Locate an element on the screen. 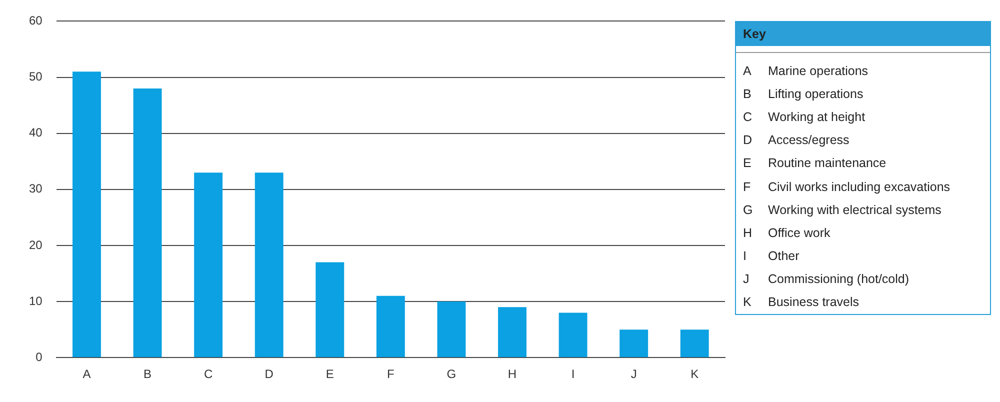  text: G Working with electrical systems is located at coordinates (842, 209).